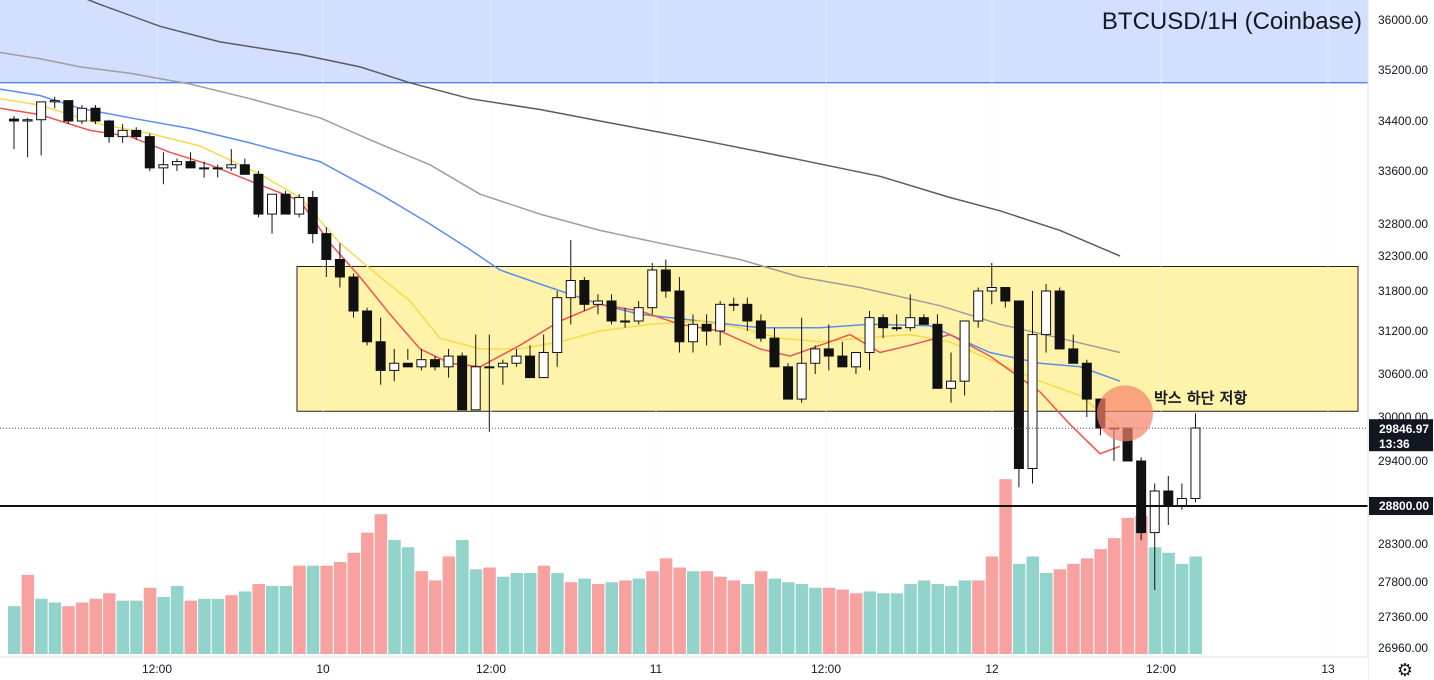 The height and width of the screenshot is (680, 1434). I want to click on y-tick-label: 35200.00, so click(1403, 70).